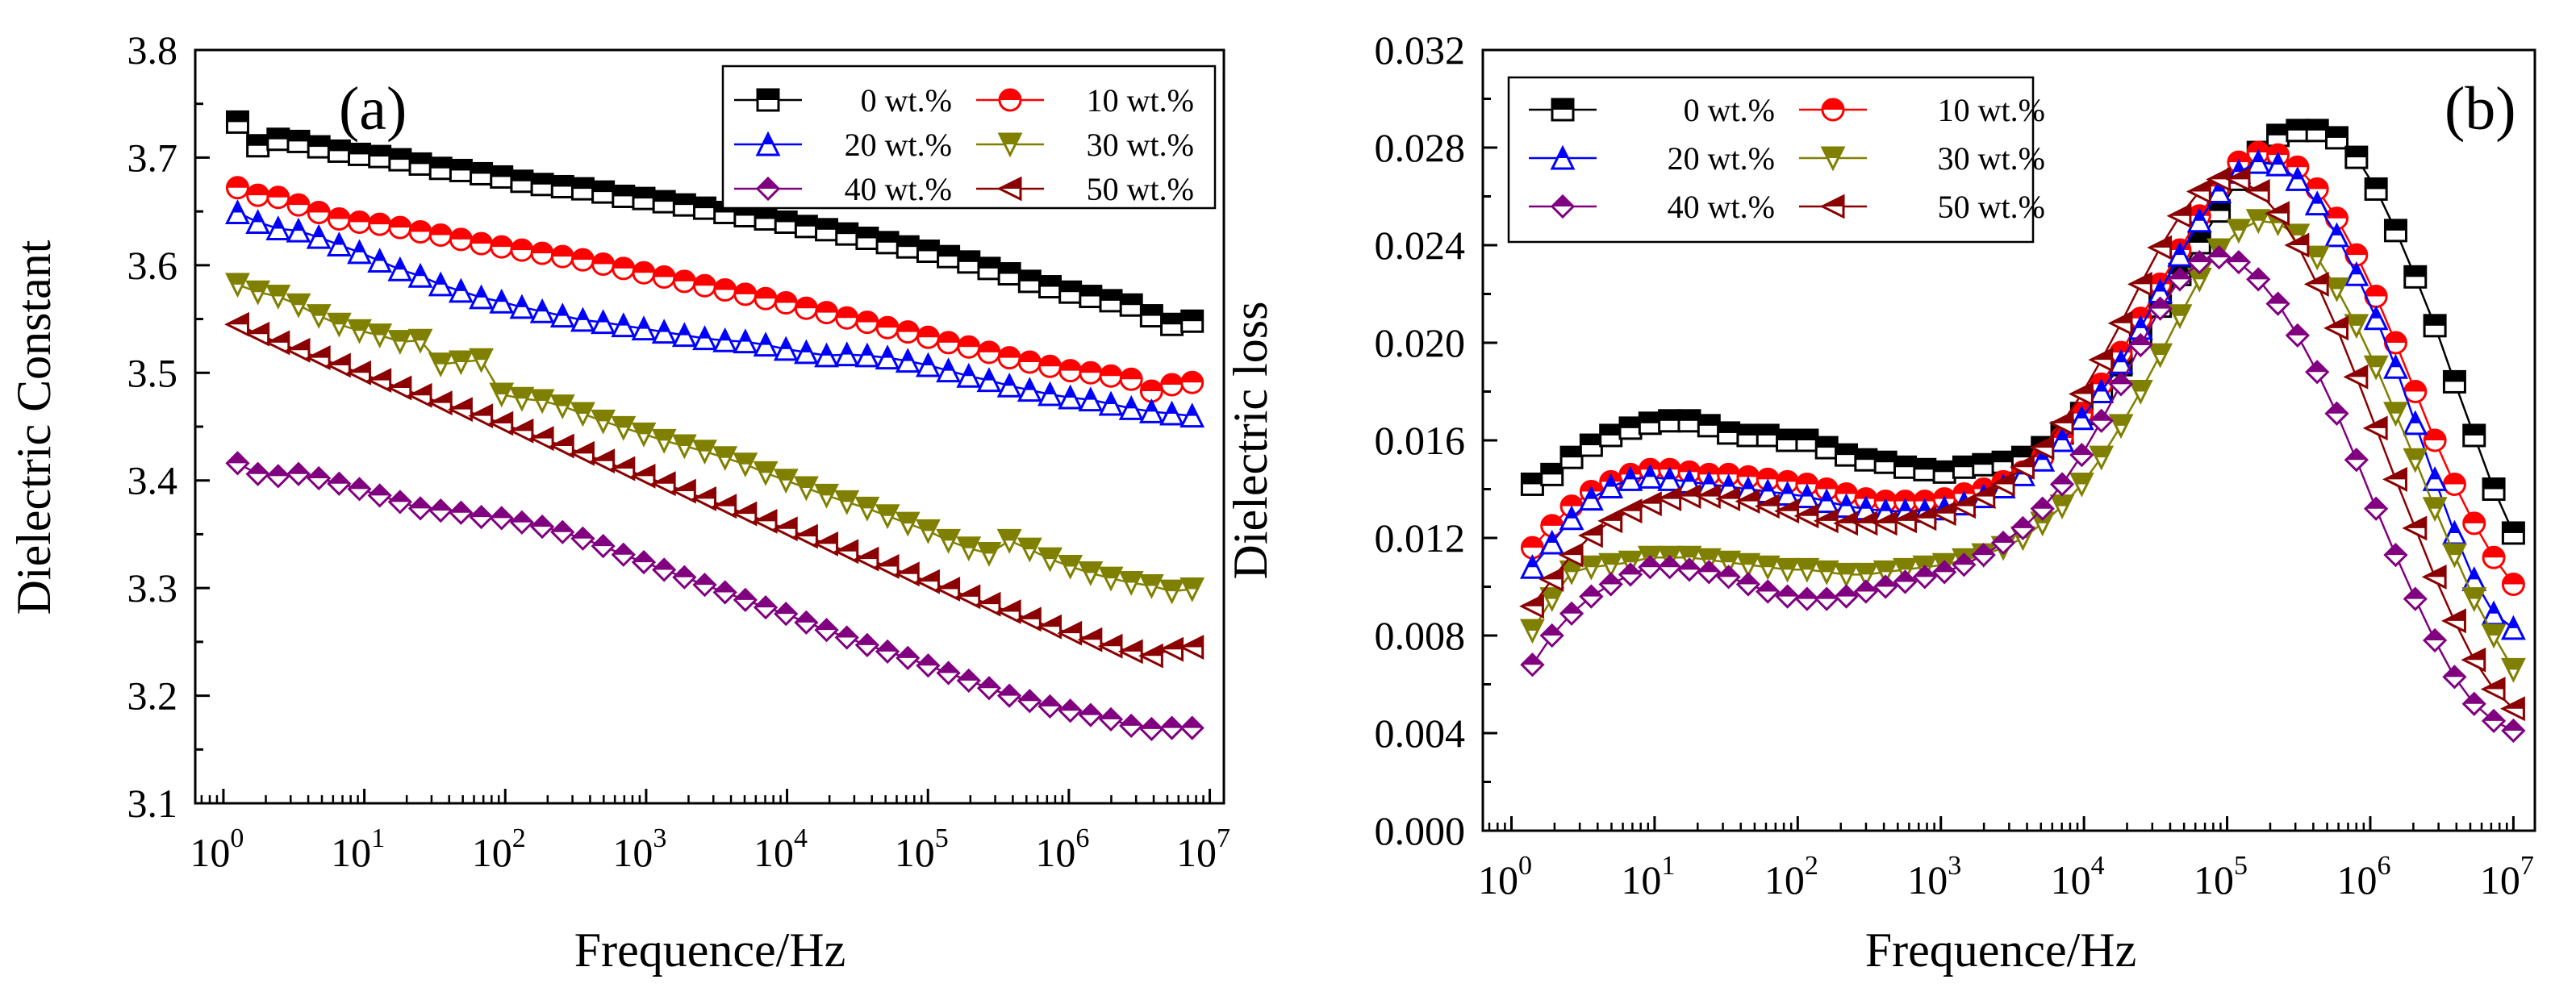 This screenshot has width=2576, height=992. What do you see at coordinates (2001, 950) in the screenshot?
I see `panel-b-x-axis-title: Frequence/Hz` at bounding box center [2001, 950].